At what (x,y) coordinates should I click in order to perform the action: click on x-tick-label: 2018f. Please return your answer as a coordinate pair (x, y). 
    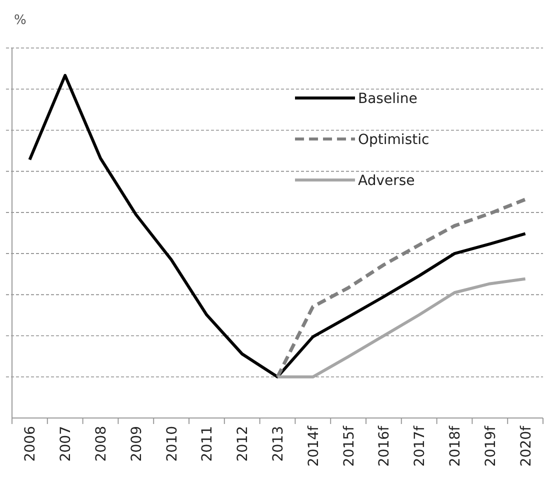
    Looking at the image, I should click on (456, 445).